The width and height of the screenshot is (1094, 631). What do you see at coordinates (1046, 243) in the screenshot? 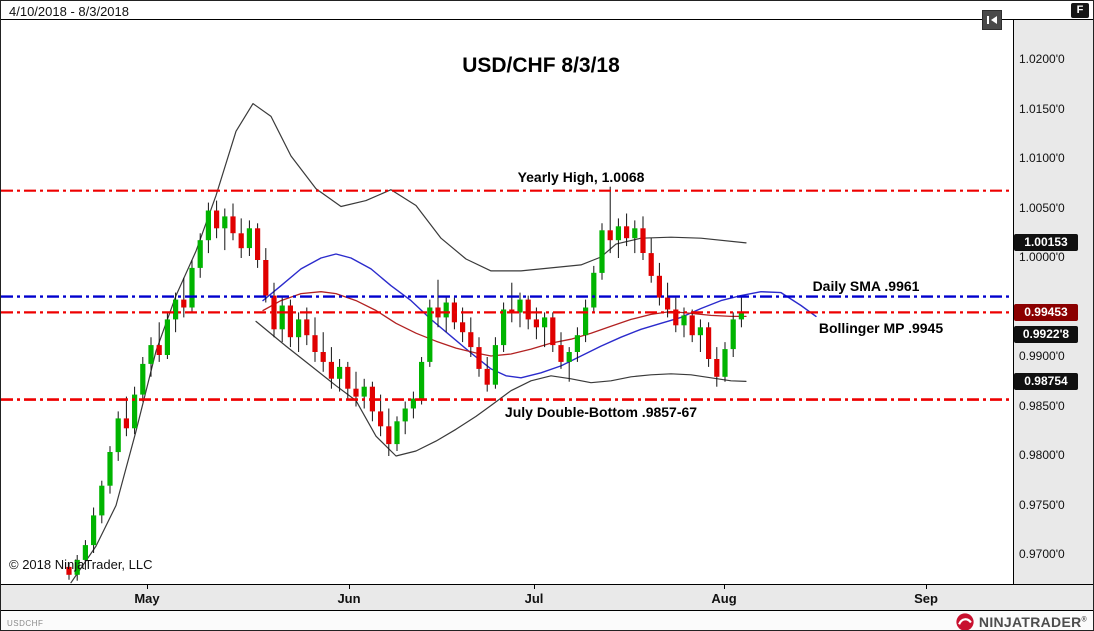
I see `price-marker-upper-band: 1.00153` at bounding box center [1046, 243].